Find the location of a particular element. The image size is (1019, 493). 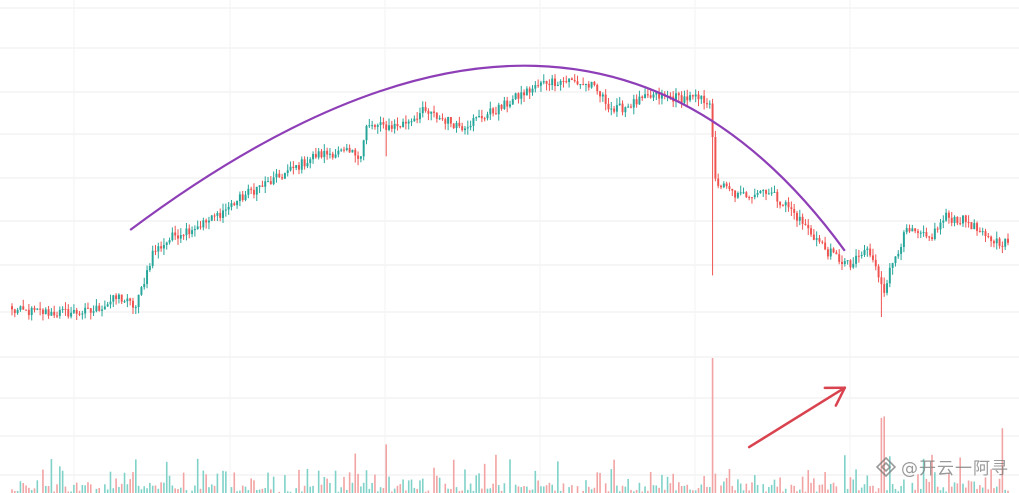

annotation-arrow is located at coordinates (797, 417).